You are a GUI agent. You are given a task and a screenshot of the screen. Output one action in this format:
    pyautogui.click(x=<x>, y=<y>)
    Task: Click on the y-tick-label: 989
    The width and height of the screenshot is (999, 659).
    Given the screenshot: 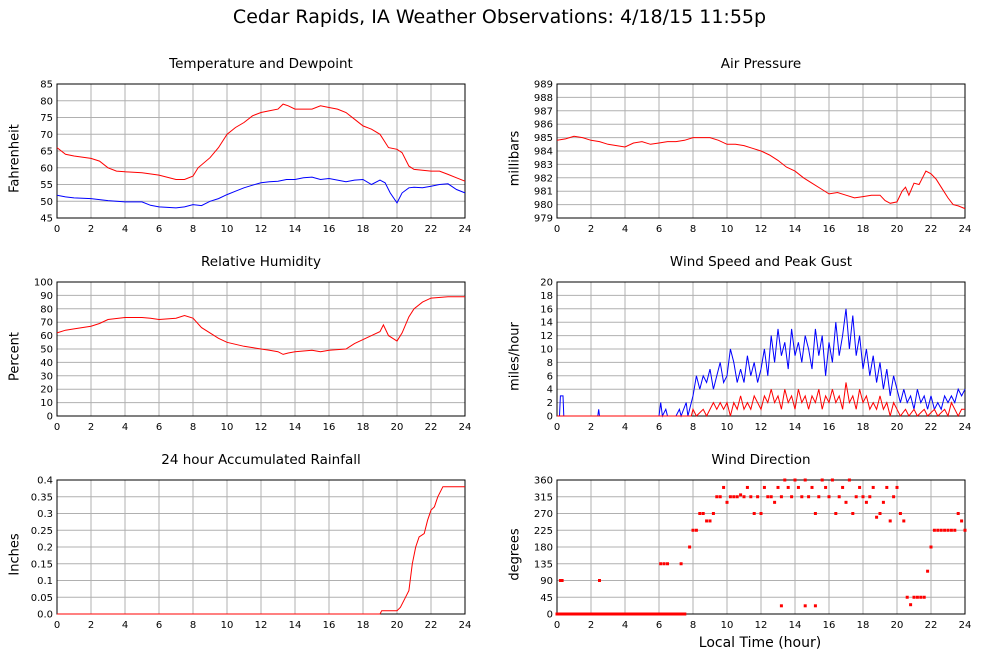 What is the action you would take?
    pyautogui.click(x=543, y=85)
    